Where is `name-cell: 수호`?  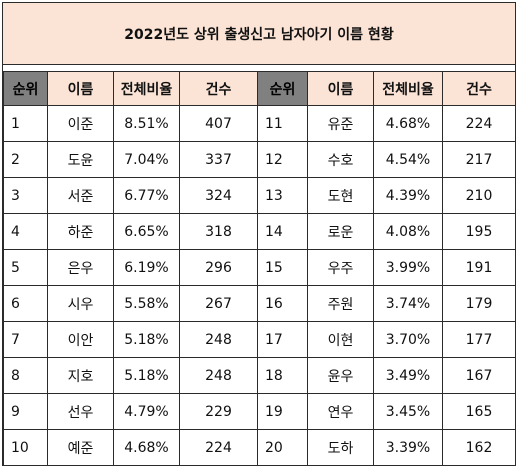
name-cell: 수호 is located at coordinates (340, 159).